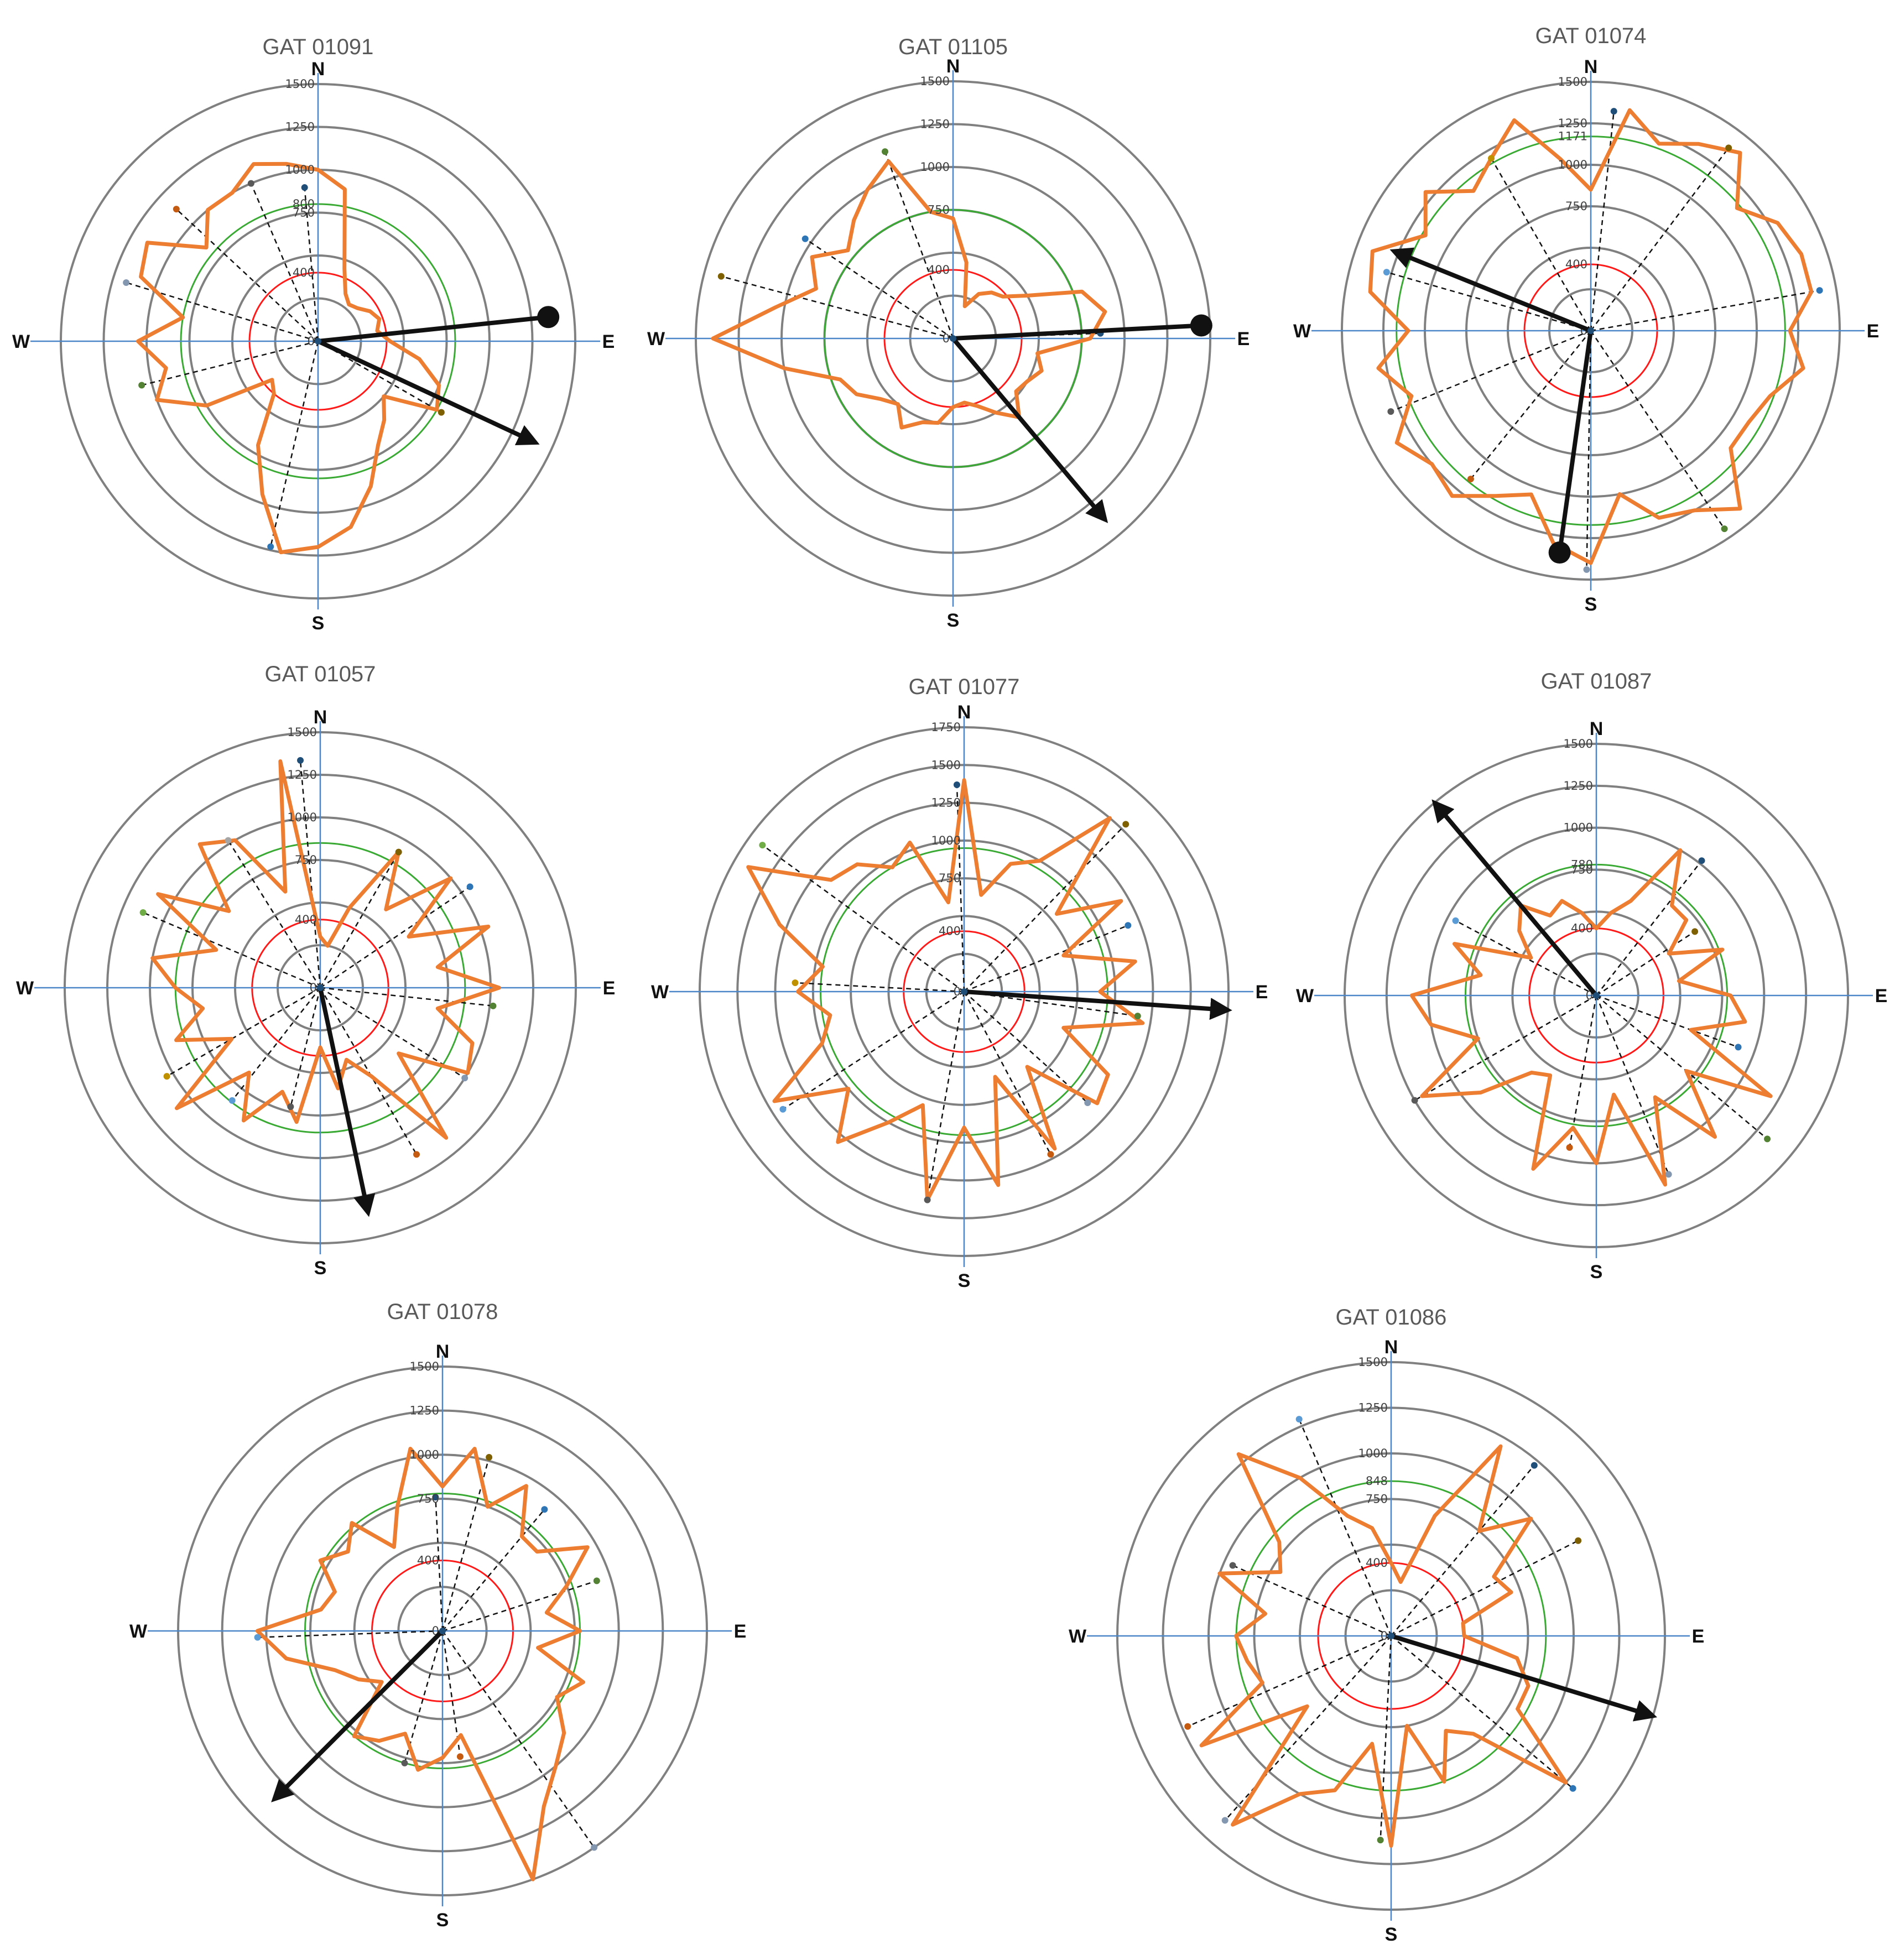 This screenshot has width=1900, height=1960. I want to click on radar-chart: GAT 01086 N E S W 0 400 750 848 1000 1250 1500, so click(1387, 1625).